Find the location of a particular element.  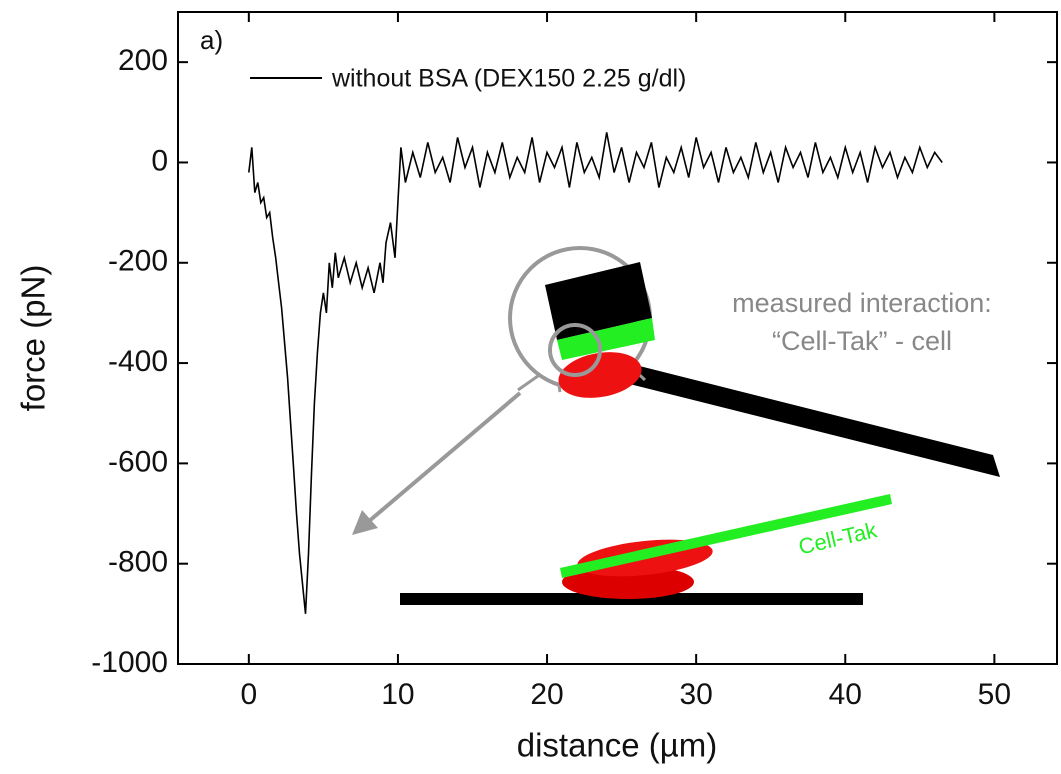

annotation: Cell-Tak is located at coordinates (838, 538).